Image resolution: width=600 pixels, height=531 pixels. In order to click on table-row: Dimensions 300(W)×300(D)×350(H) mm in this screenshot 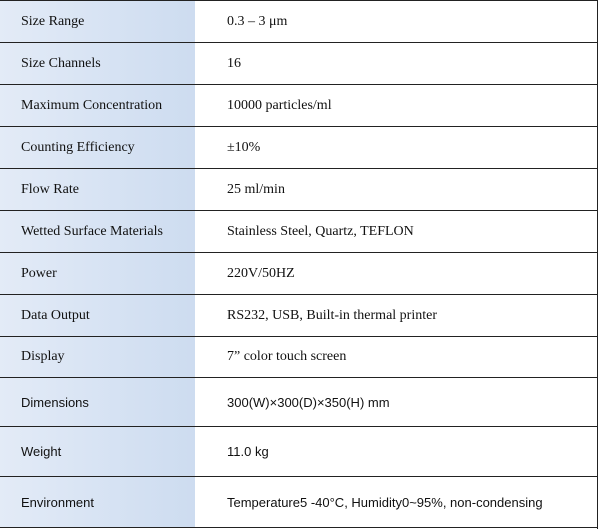, I will do `click(298, 402)`.